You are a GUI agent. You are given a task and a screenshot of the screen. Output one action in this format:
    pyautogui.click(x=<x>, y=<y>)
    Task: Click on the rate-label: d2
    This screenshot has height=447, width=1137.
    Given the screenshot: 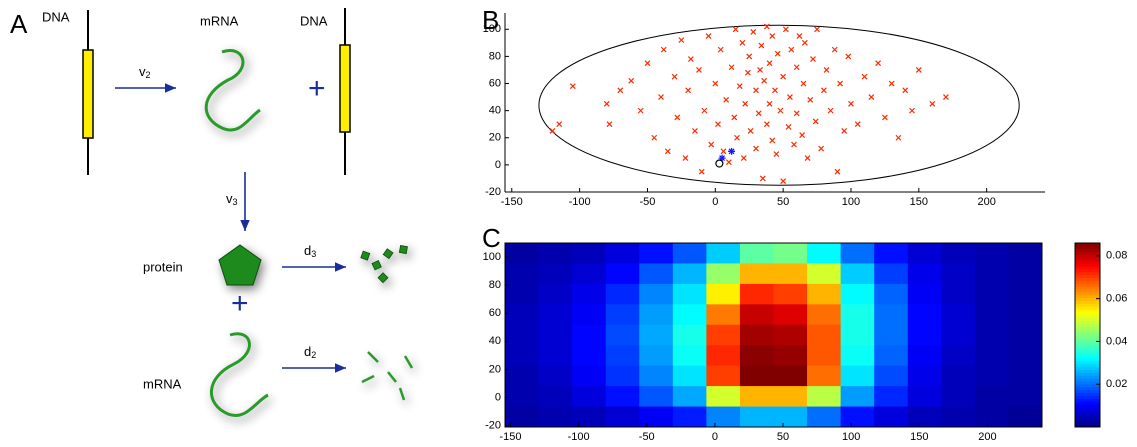 What is the action you would take?
    pyautogui.click(x=310, y=352)
    